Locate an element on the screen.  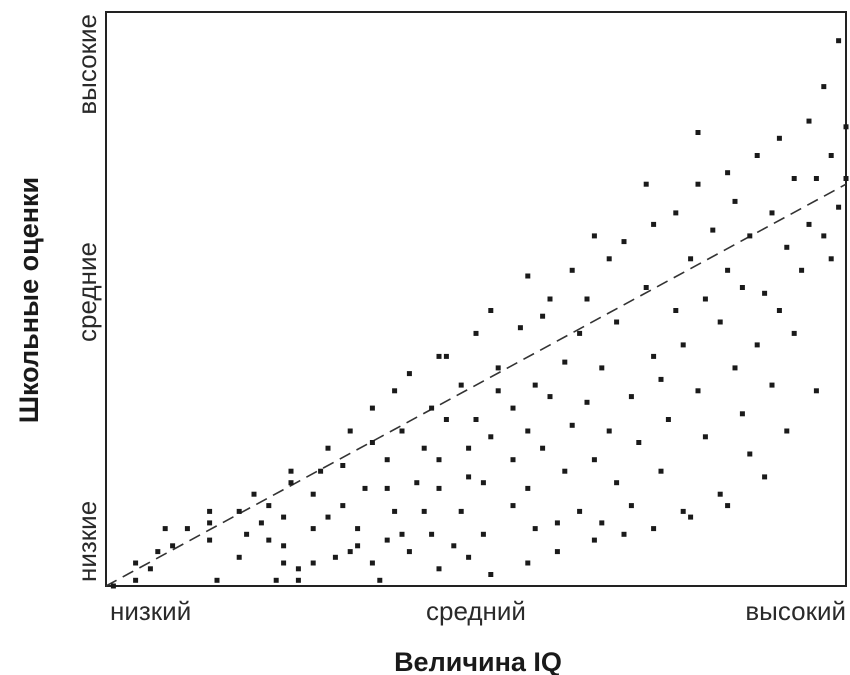
x-axis-title: Величина IQ is located at coordinates (478, 661).